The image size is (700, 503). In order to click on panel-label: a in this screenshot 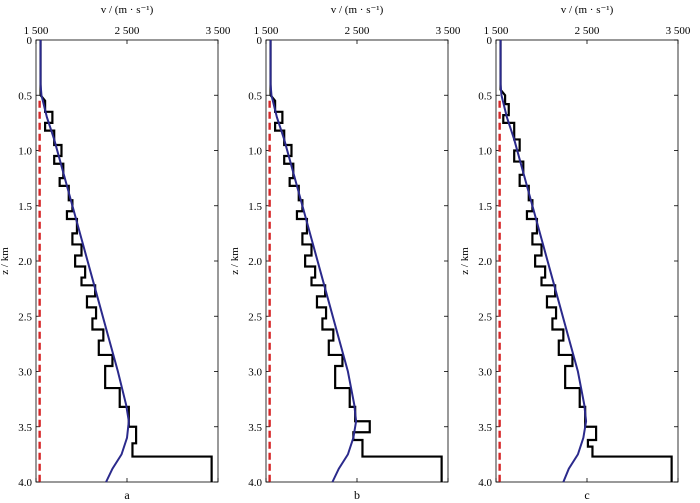, I will do `click(127, 495)`.